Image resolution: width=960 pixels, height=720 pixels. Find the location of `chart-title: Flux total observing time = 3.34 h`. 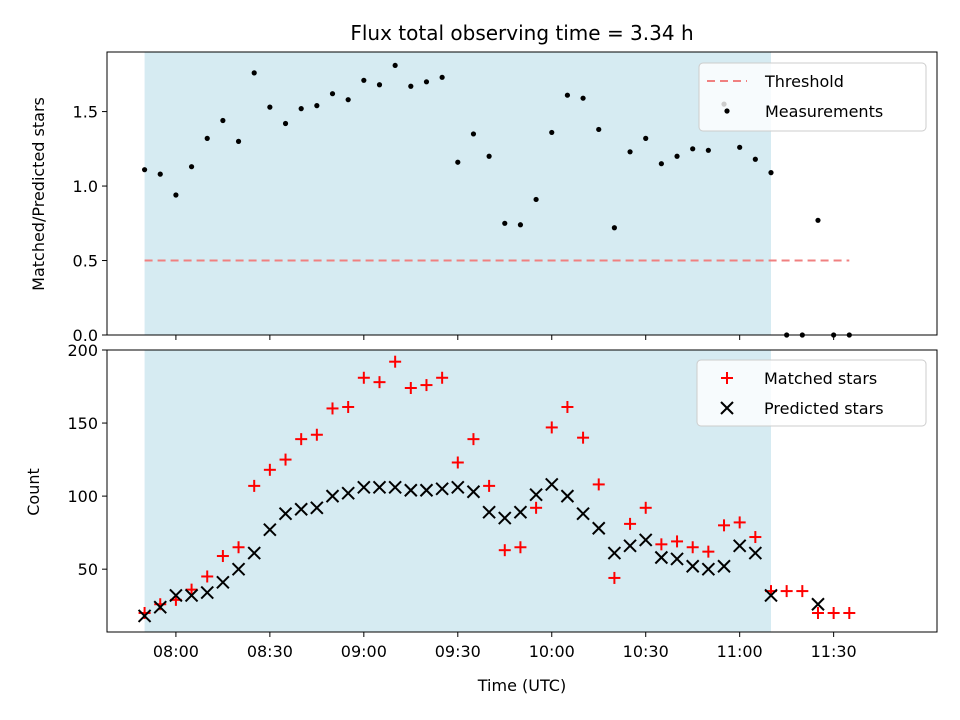

chart-title: Flux total observing time = 3.34 h is located at coordinates (521, 33).